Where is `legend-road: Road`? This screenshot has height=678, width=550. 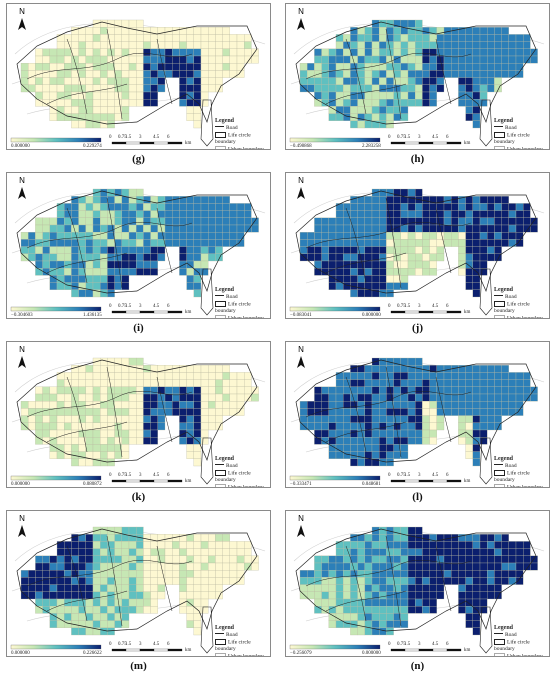
legend-road: Road is located at coordinates (232, 128).